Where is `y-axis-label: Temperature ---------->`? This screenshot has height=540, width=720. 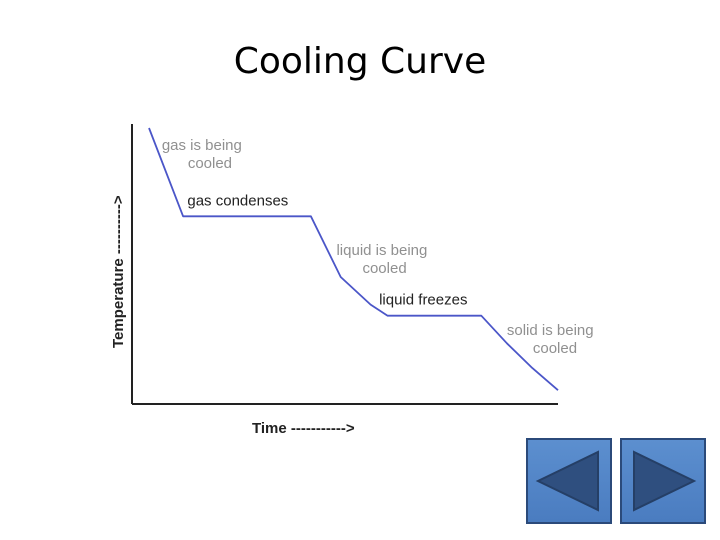 y-axis-label: Temperature ----------> is located at coordinates (118, 271).